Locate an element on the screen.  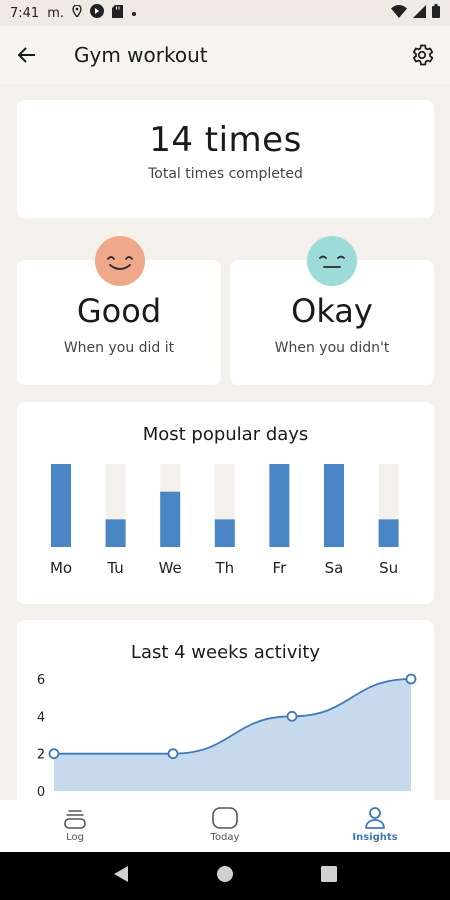
bar-we is located at coordinates (170, 519).